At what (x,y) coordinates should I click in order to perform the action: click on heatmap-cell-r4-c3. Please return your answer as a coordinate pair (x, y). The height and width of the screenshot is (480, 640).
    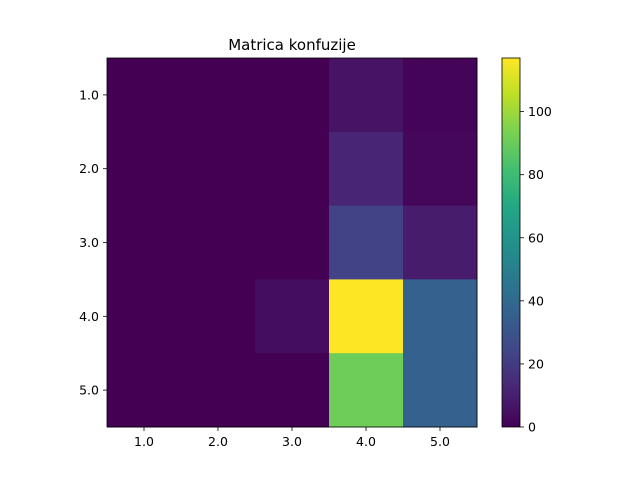
    Looking at the image, I should click on (292, 316).